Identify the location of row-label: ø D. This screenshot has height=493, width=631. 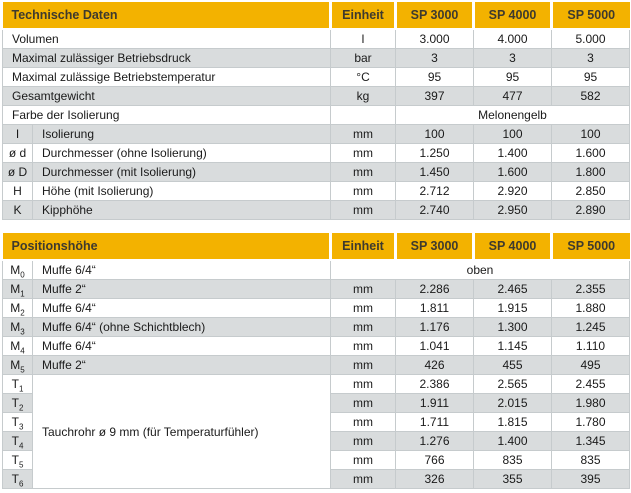
(17, 172).